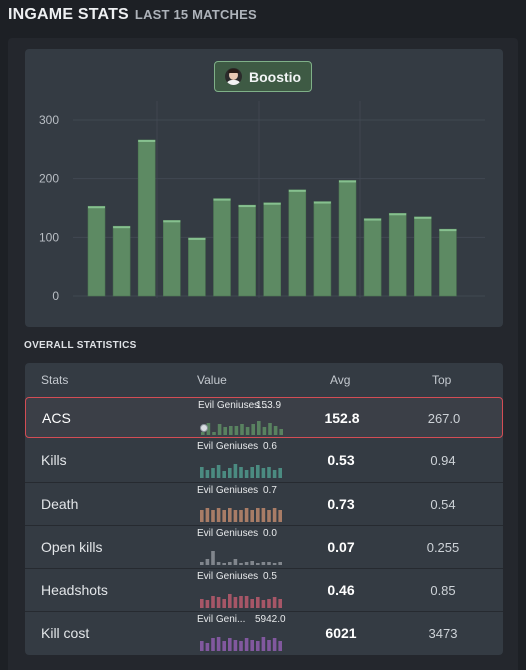 The image size is (526, 670). I want to click on header-stats: Stats, so click(55, 380).